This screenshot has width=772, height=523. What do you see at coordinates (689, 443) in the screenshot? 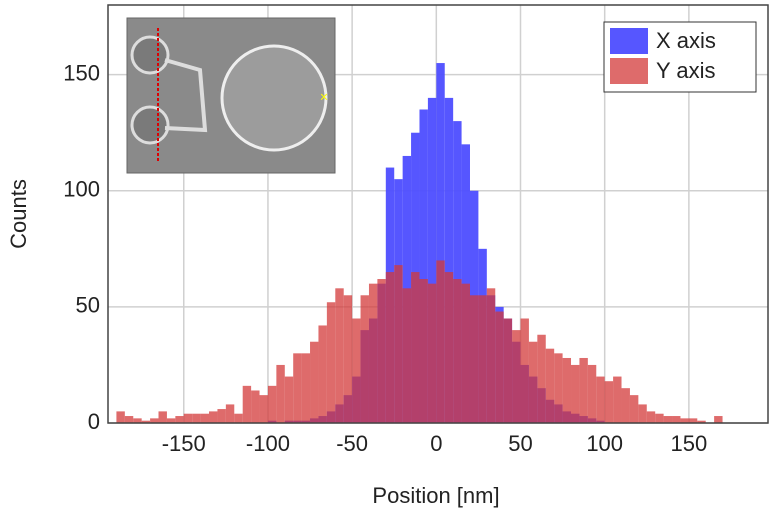
I see `x-tick-label: 150` at bounding box center [689, 443].